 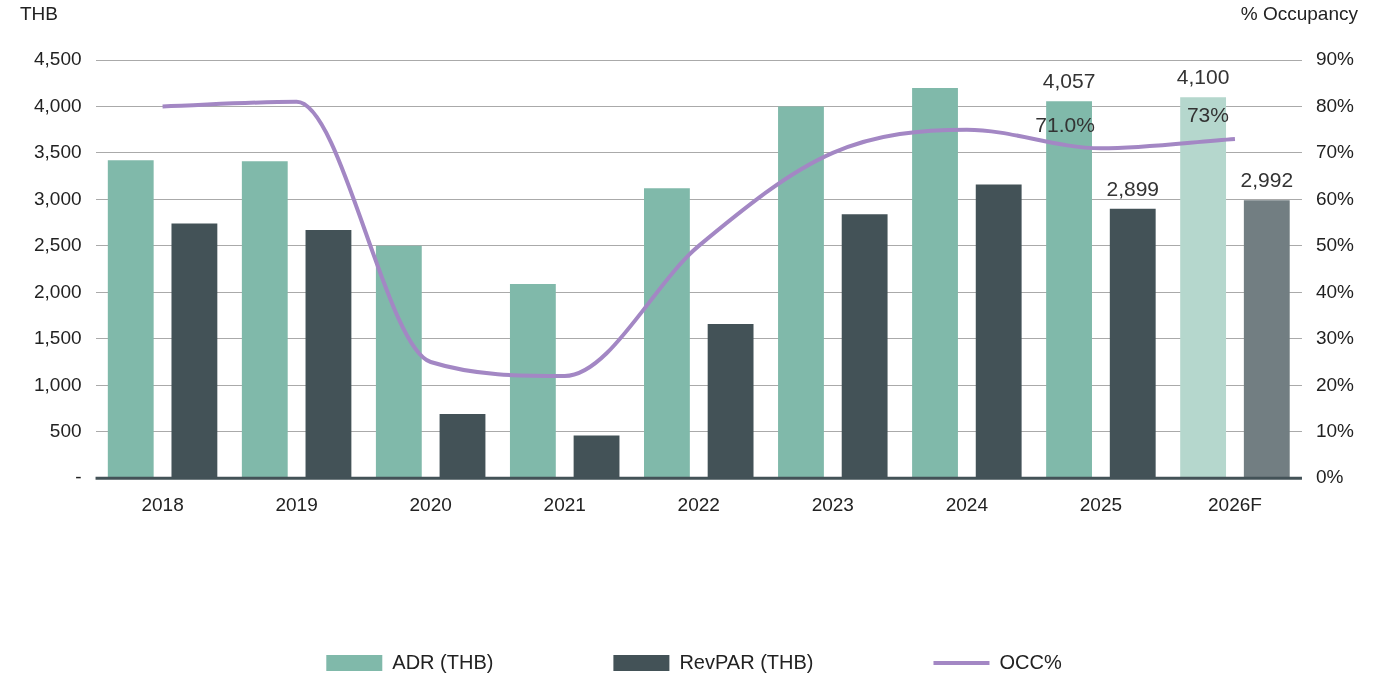 I want to click on legend-label: RevPAR (THB), so click(x=746, y=661).